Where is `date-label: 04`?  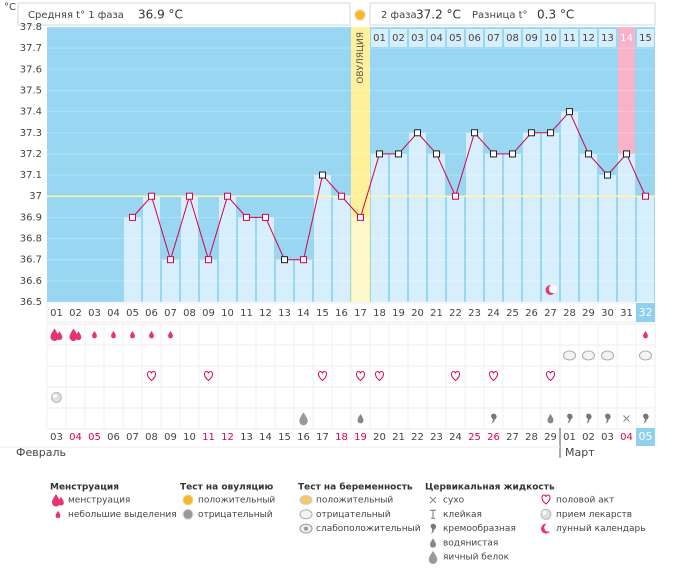
date-label: 04 is located at coordinates (626, 437).